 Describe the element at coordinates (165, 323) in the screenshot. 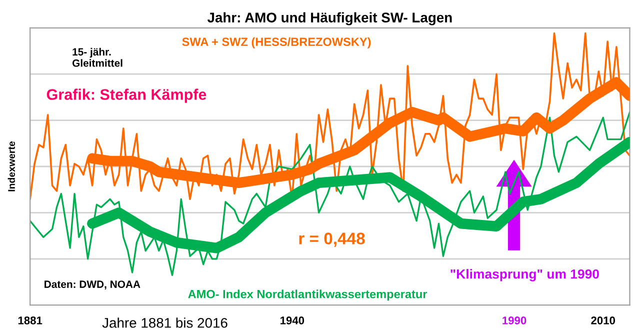

I see `x-axis-title: Jahre 1881 bis 2016` at that location.